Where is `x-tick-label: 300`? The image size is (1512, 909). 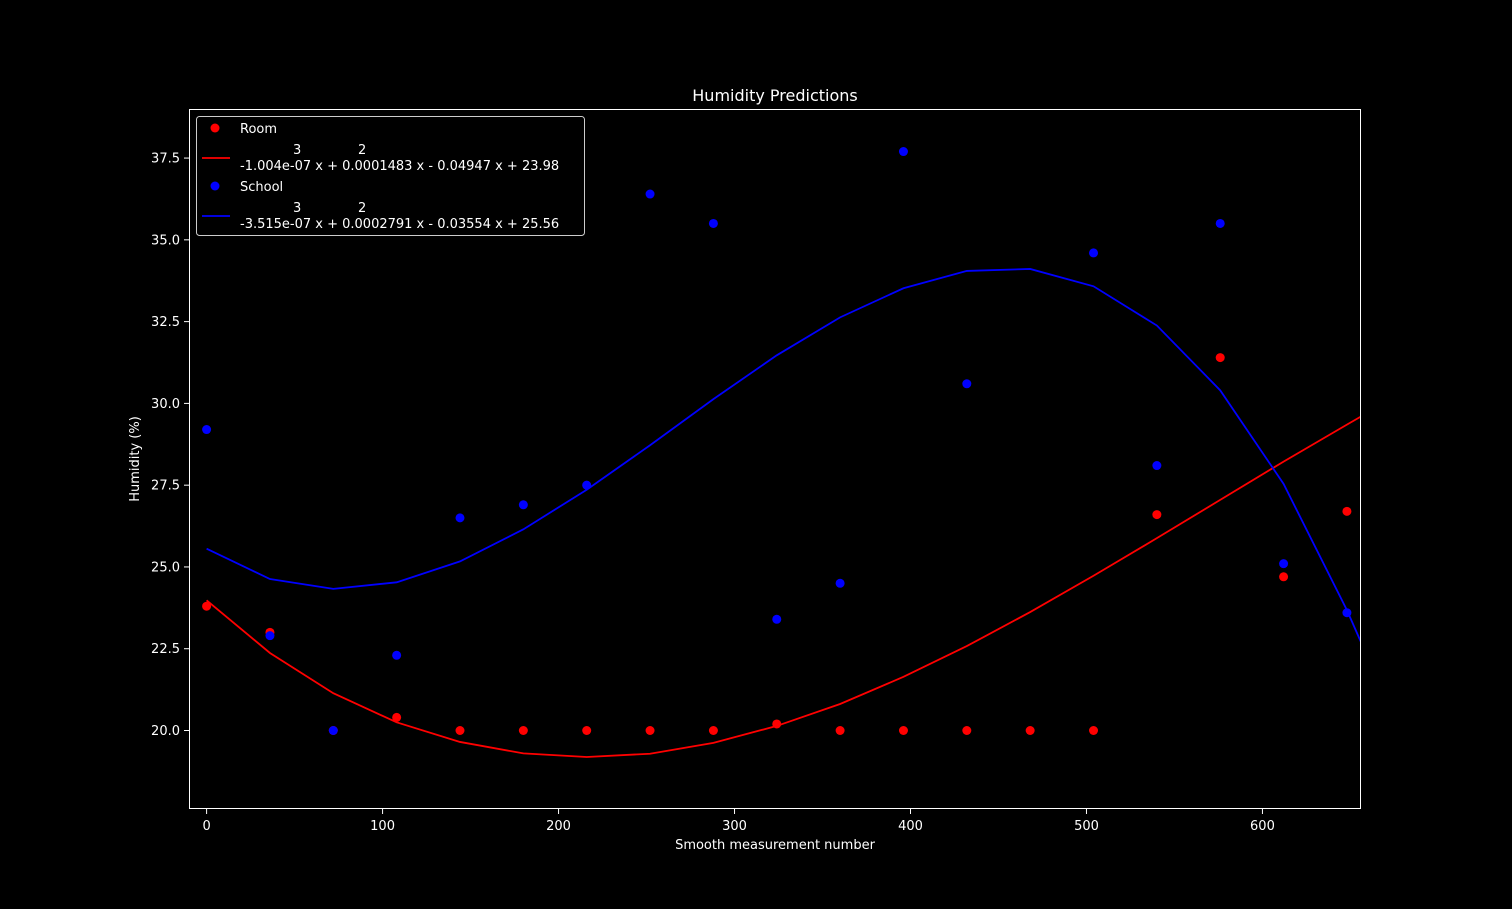
x-tick-label: 300 is located at coordinates (734, 826).